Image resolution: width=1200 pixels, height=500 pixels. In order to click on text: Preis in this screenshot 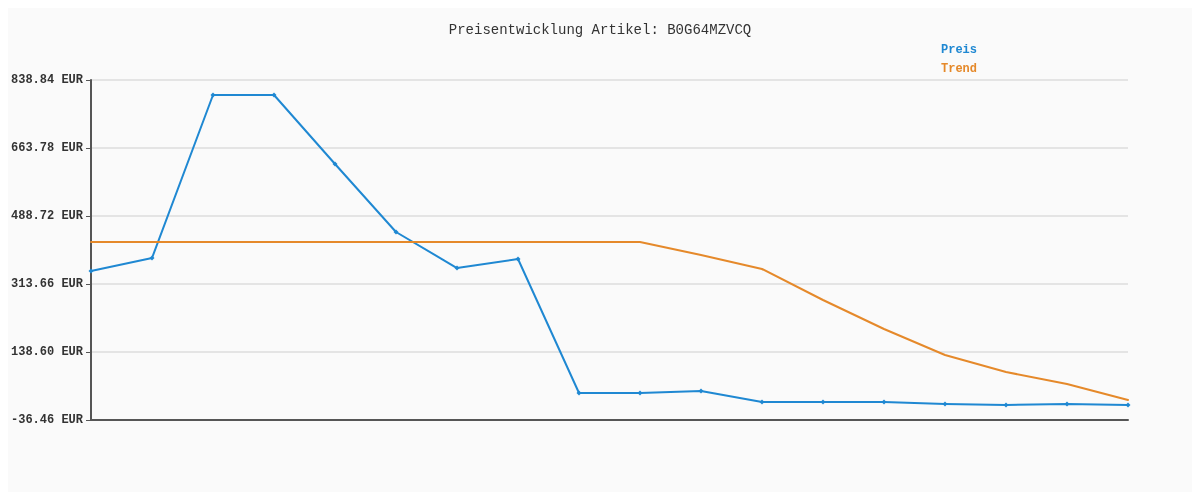, I will do `click(959, 50)`.